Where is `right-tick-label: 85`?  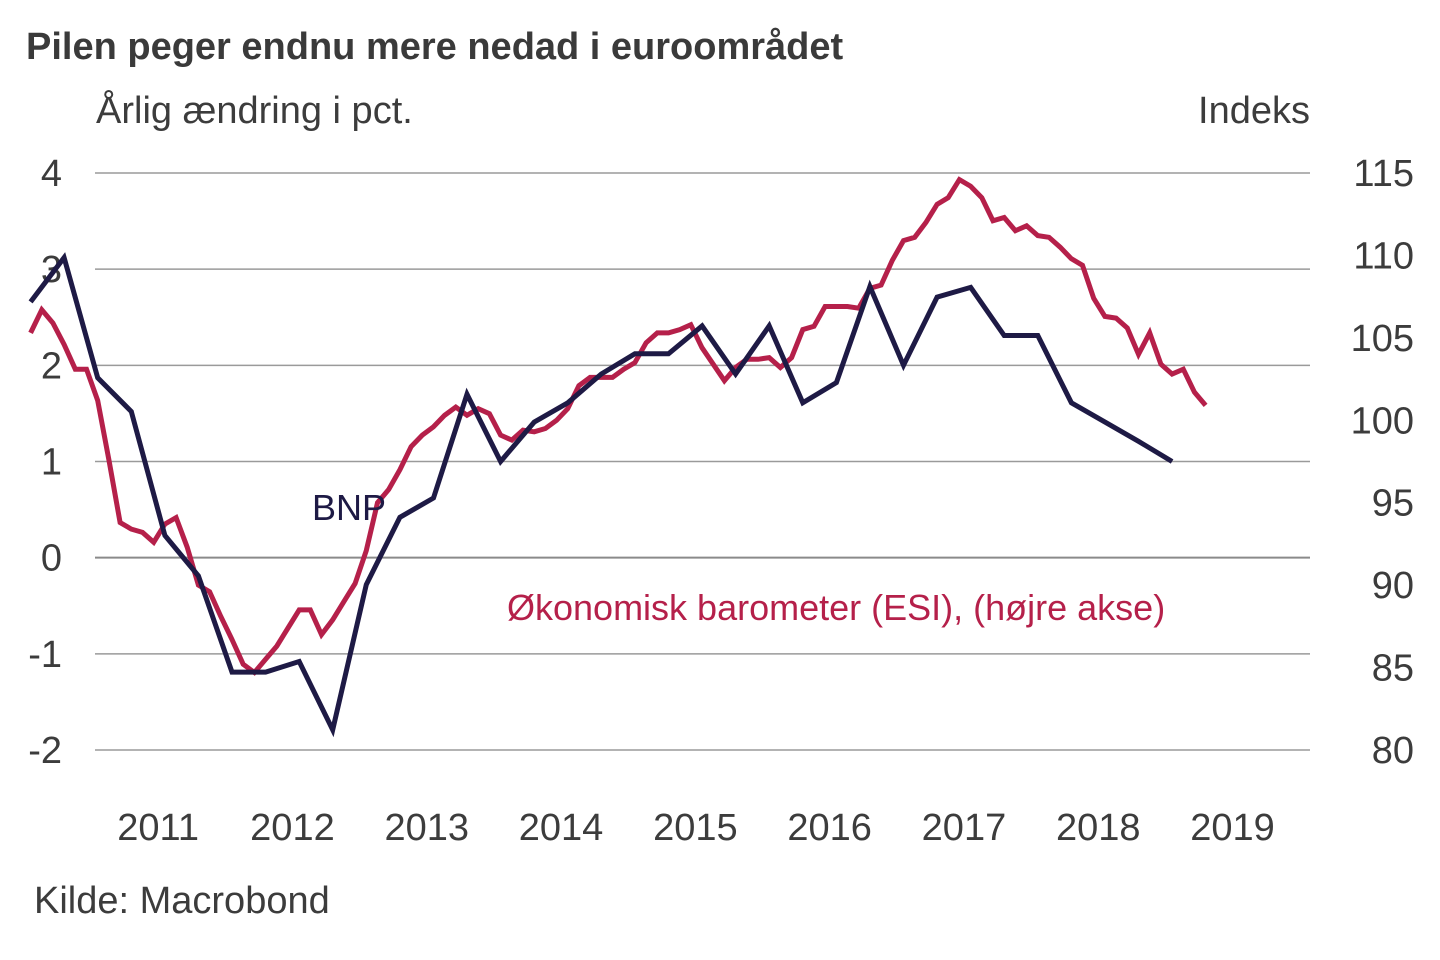
right-tick-label: 85 is located at coordinates (1393, 669).